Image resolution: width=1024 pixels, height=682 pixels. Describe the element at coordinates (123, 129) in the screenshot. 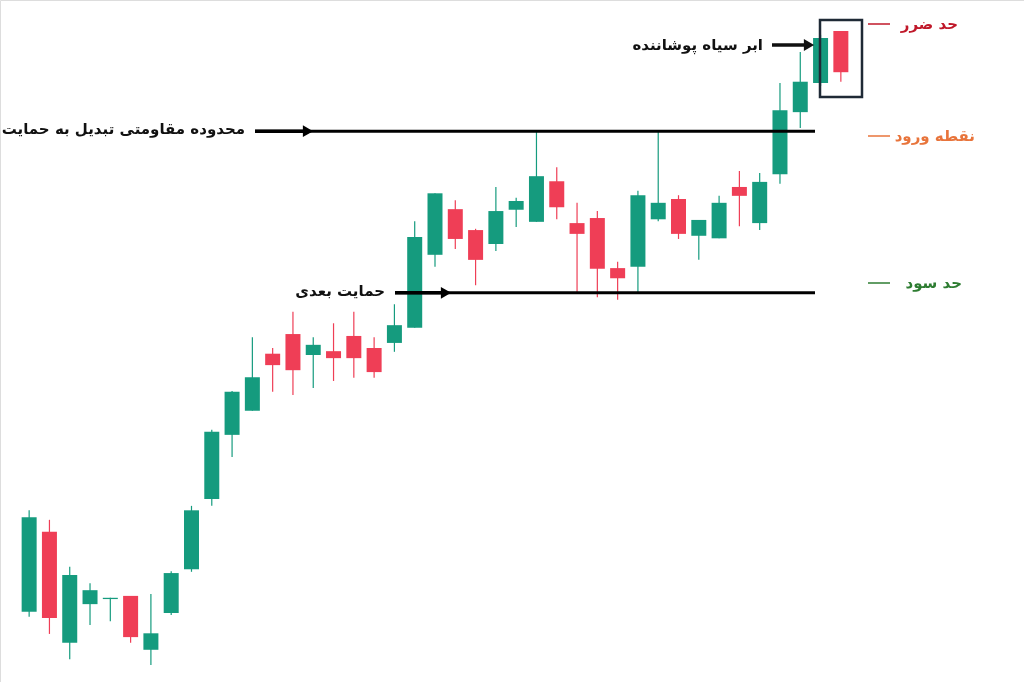

I see `ref-line-label: محدوده مقاومتی تبدیل به حمایت` at that location.